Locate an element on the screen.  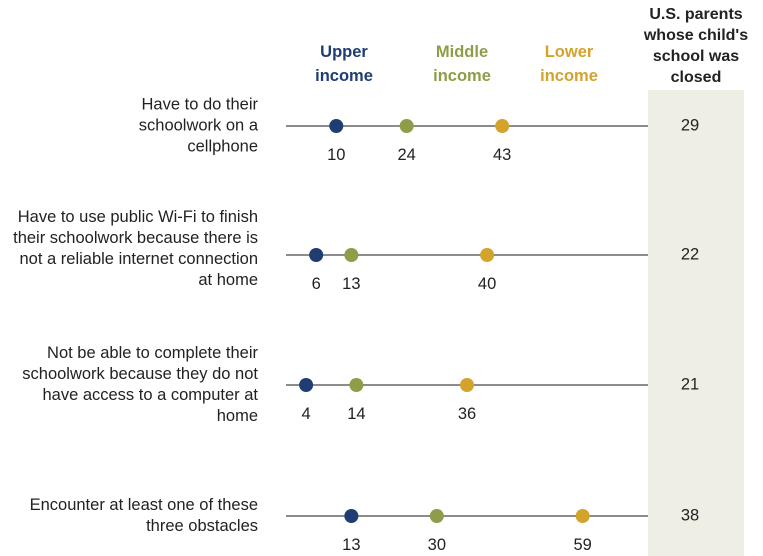
column-value: 22 is located at coordinates (690, 254).